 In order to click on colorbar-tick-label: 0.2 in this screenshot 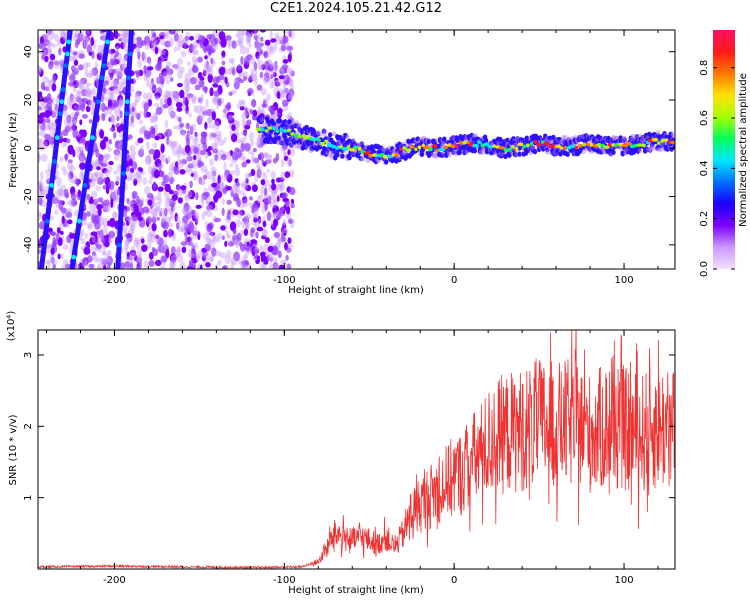, I will do `click(704, 219)`.